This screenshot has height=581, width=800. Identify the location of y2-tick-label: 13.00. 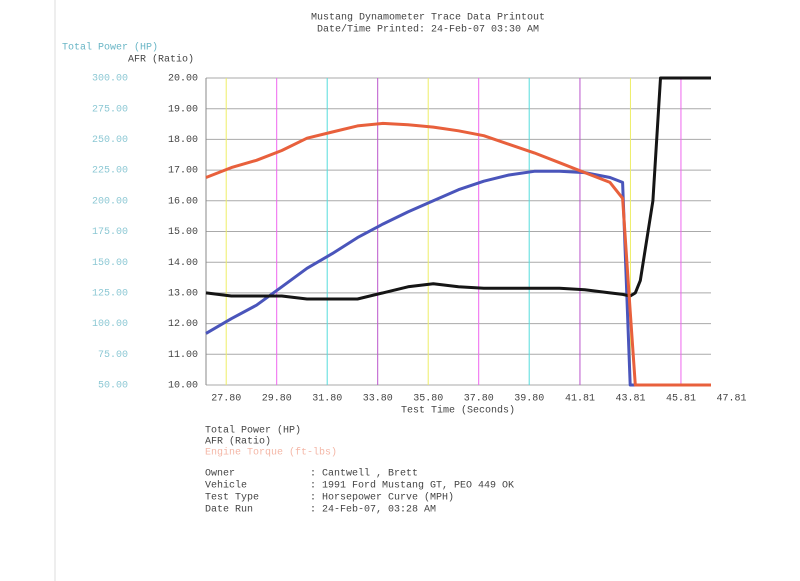
(183, 294).